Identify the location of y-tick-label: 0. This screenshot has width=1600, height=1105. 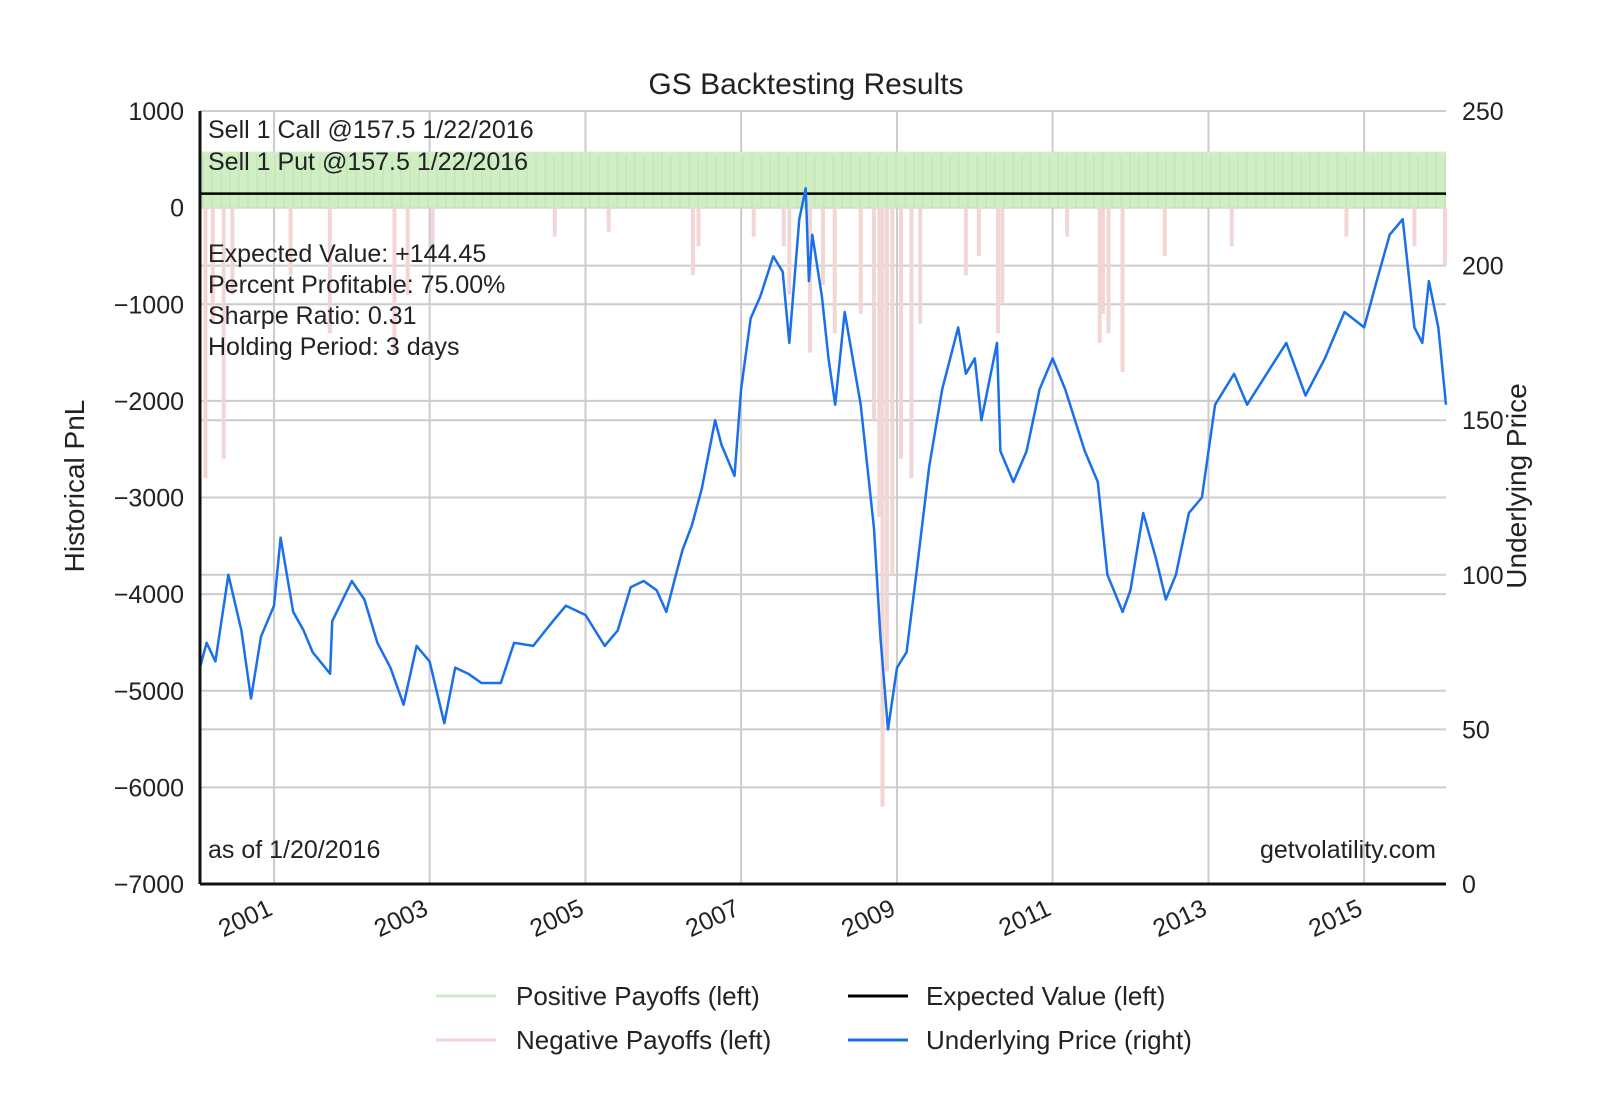
(177, 209).